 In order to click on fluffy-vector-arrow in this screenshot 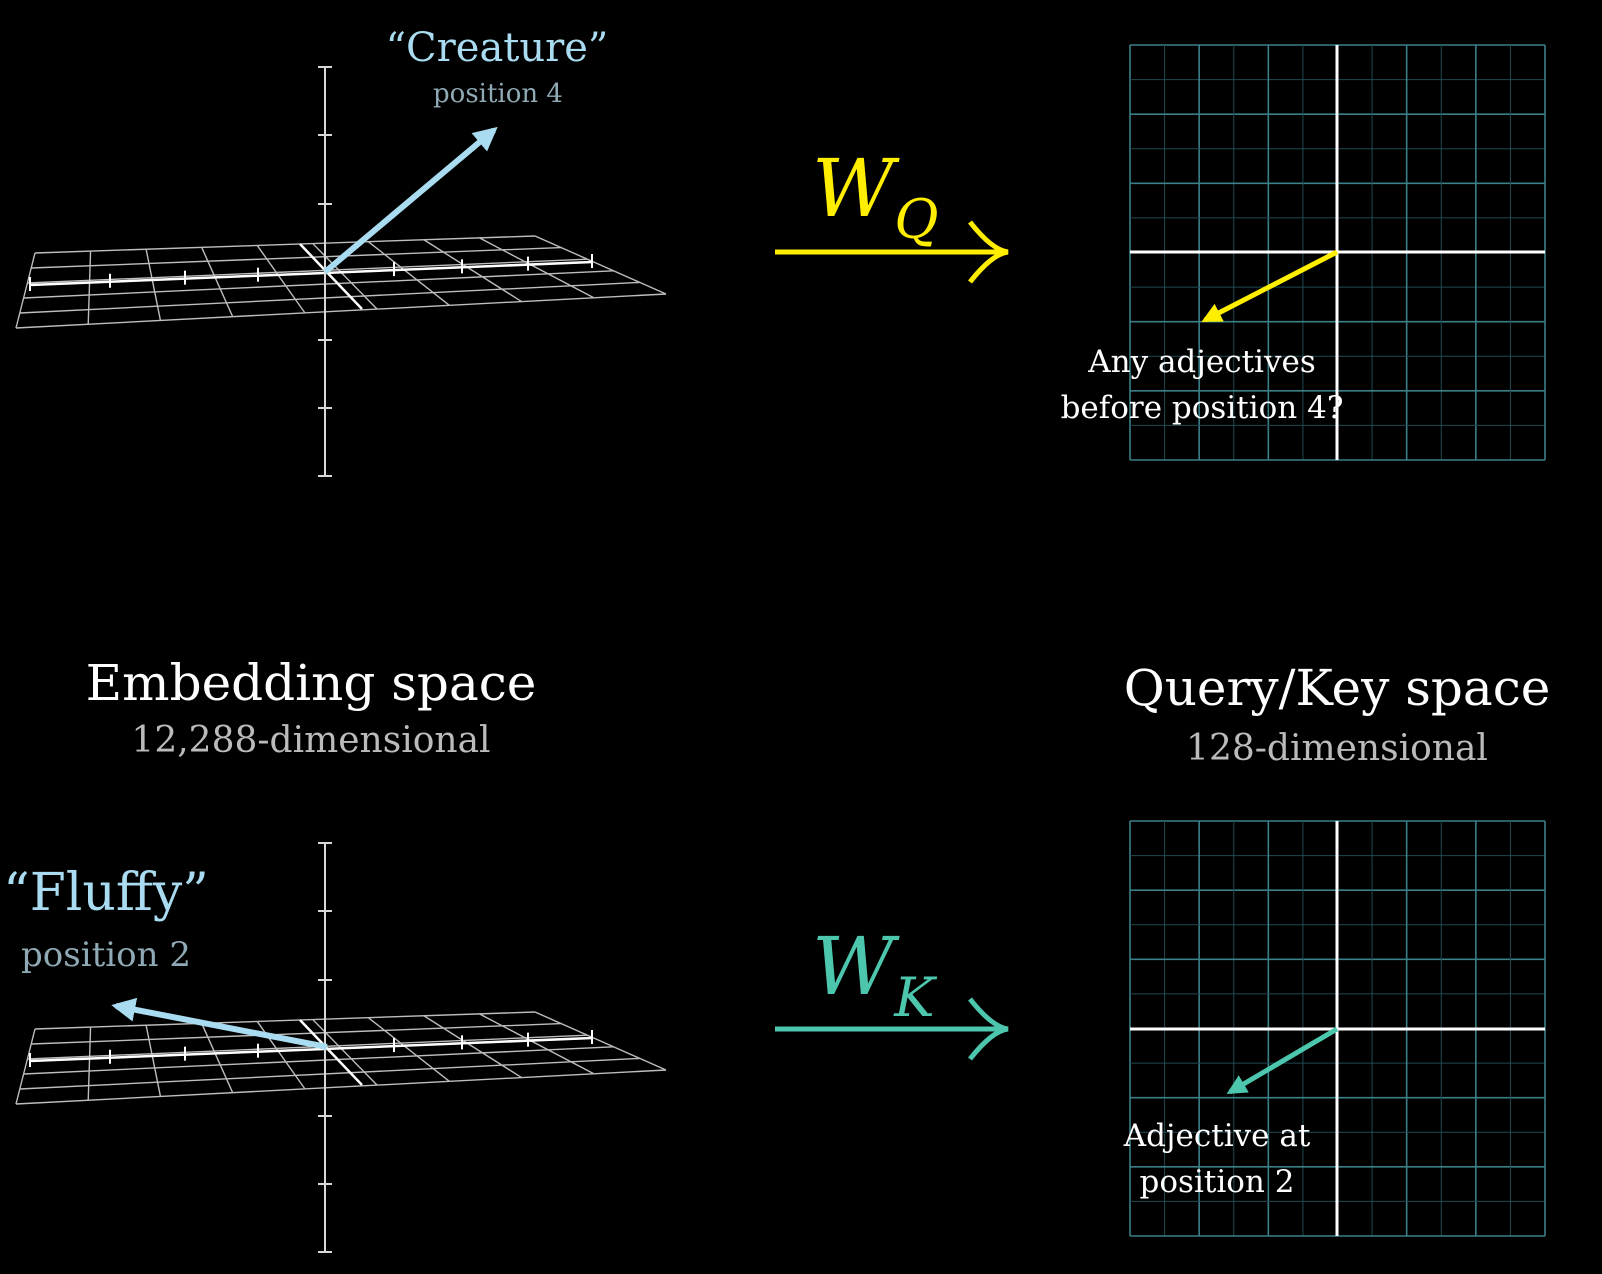, I will do `click(219, 1023)`.